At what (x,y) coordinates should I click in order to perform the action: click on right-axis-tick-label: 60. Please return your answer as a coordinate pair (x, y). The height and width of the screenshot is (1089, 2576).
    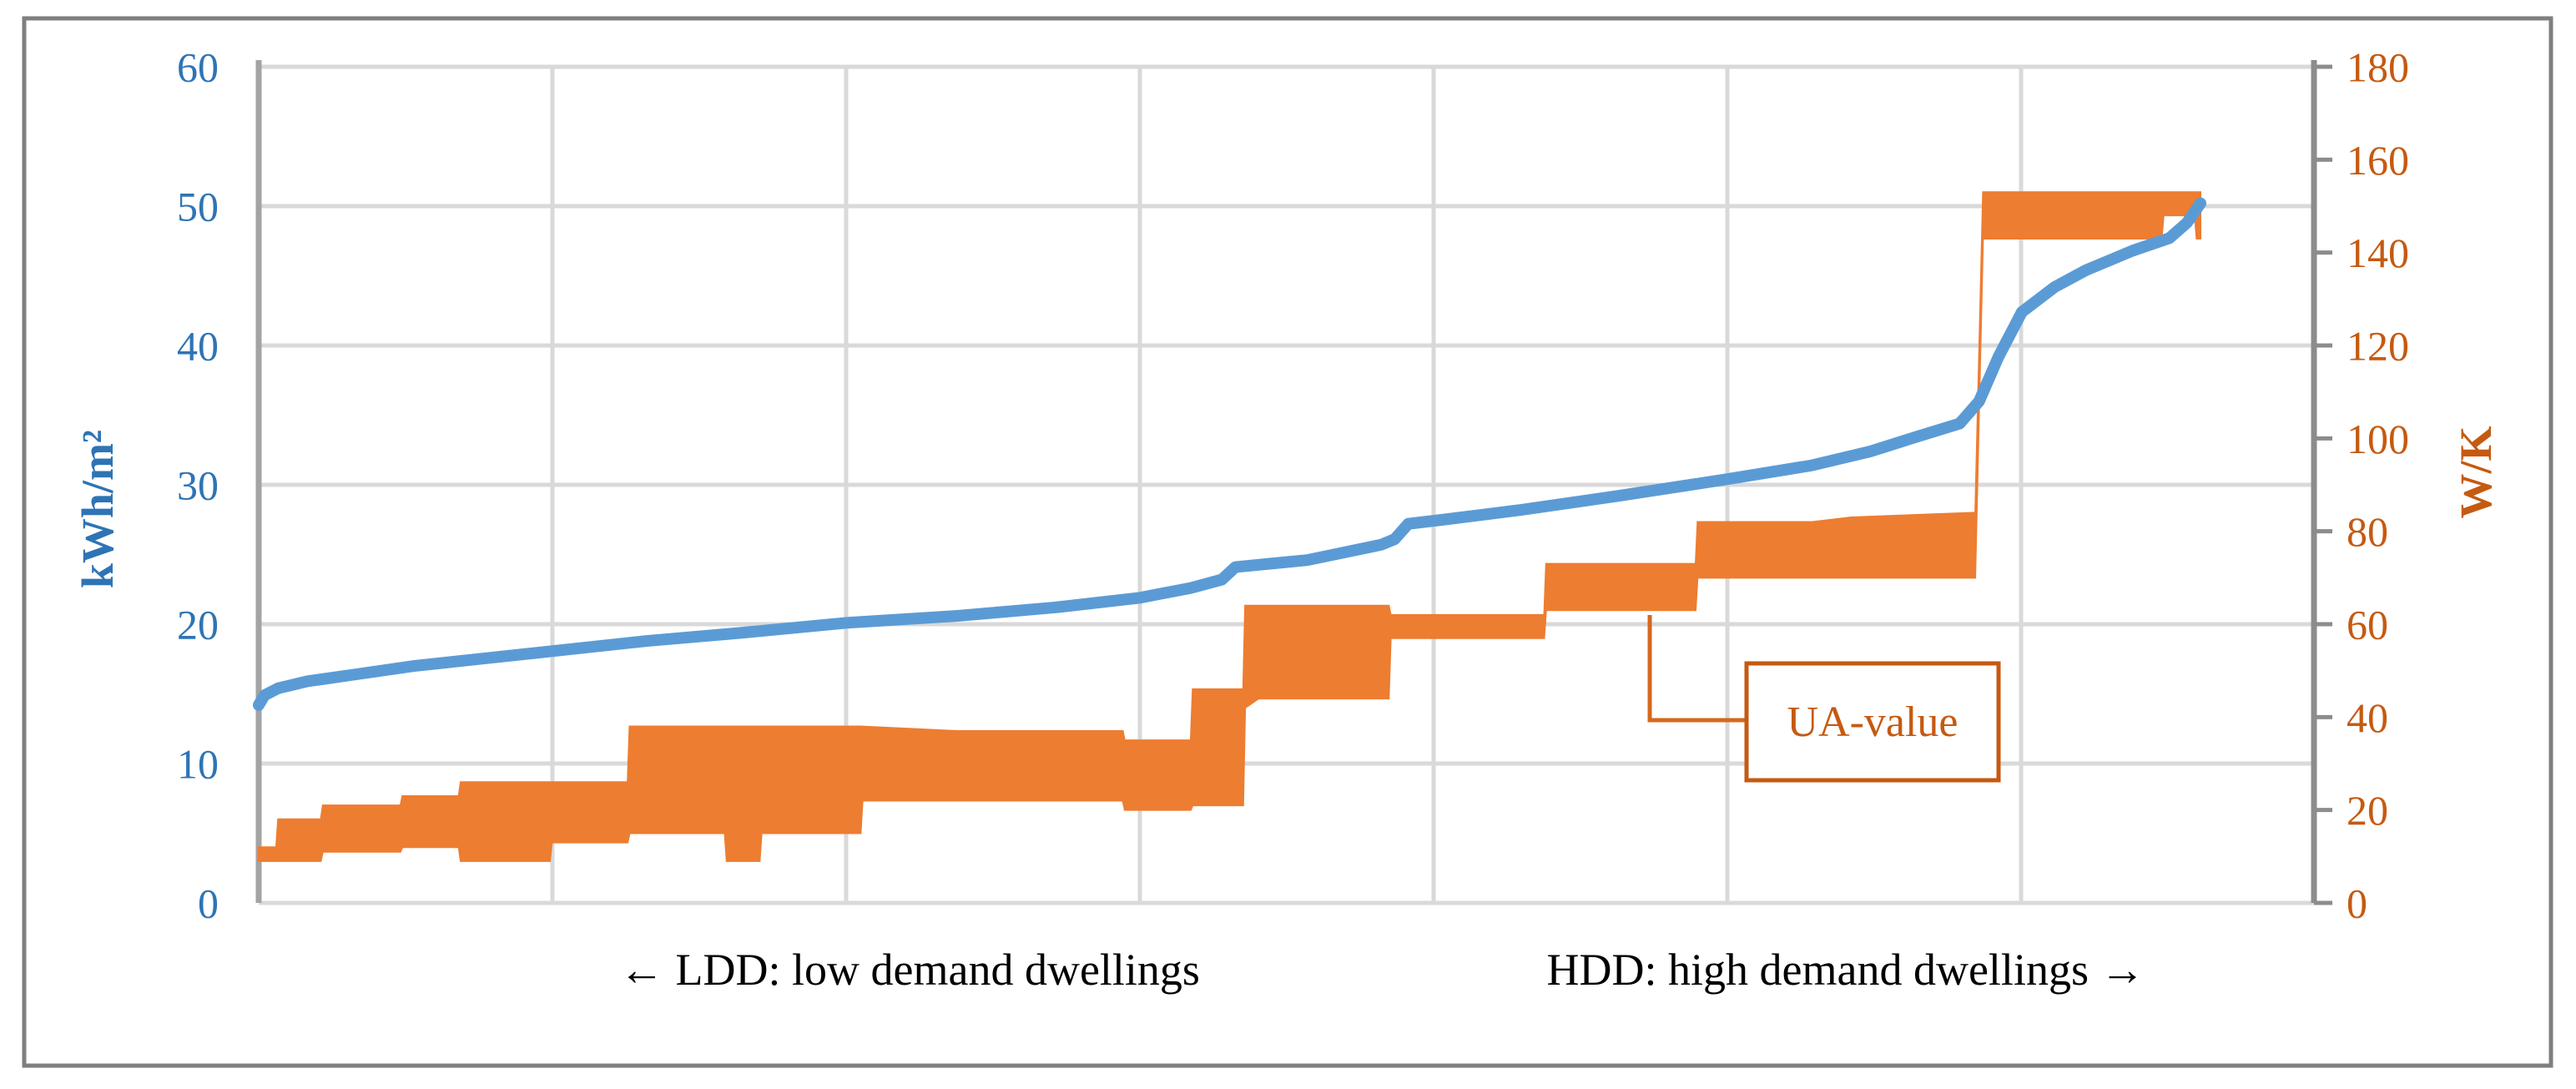
    Looking at the image, I should click on (2367, 625).